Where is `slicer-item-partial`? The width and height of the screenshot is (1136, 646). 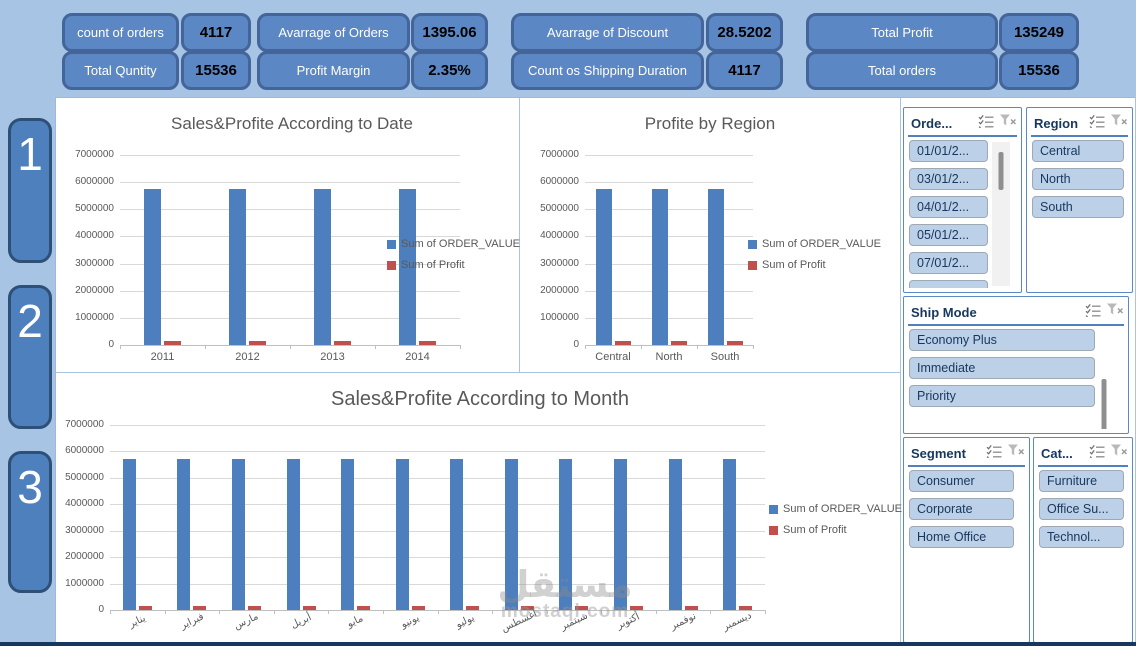 slicer-item-partial is located at coordinates (948, 284).